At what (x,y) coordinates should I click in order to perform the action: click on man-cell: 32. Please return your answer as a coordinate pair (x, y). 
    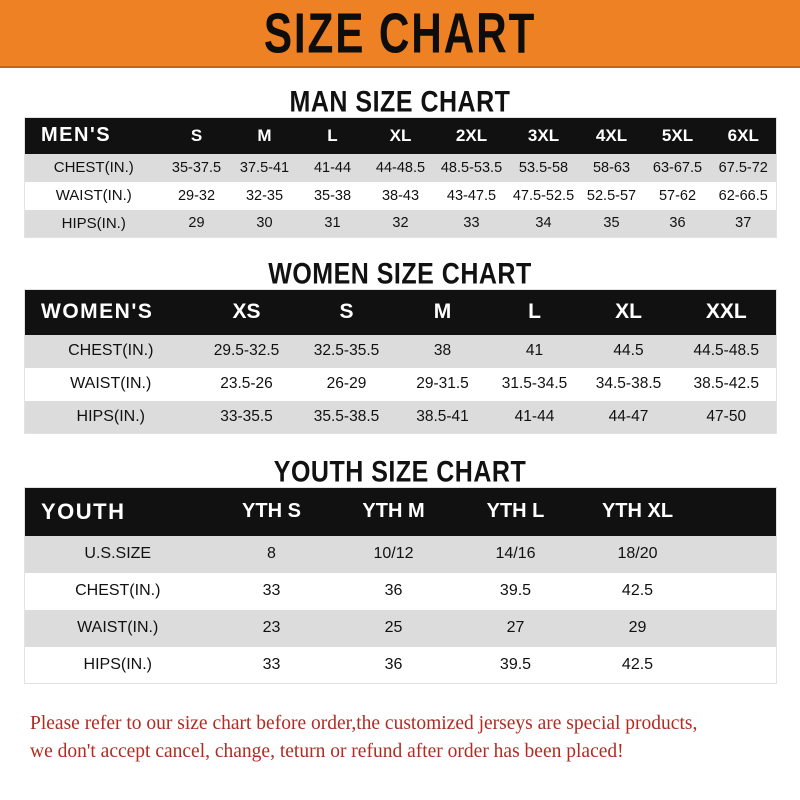
    Looking at the image, I should click on (400, 223).